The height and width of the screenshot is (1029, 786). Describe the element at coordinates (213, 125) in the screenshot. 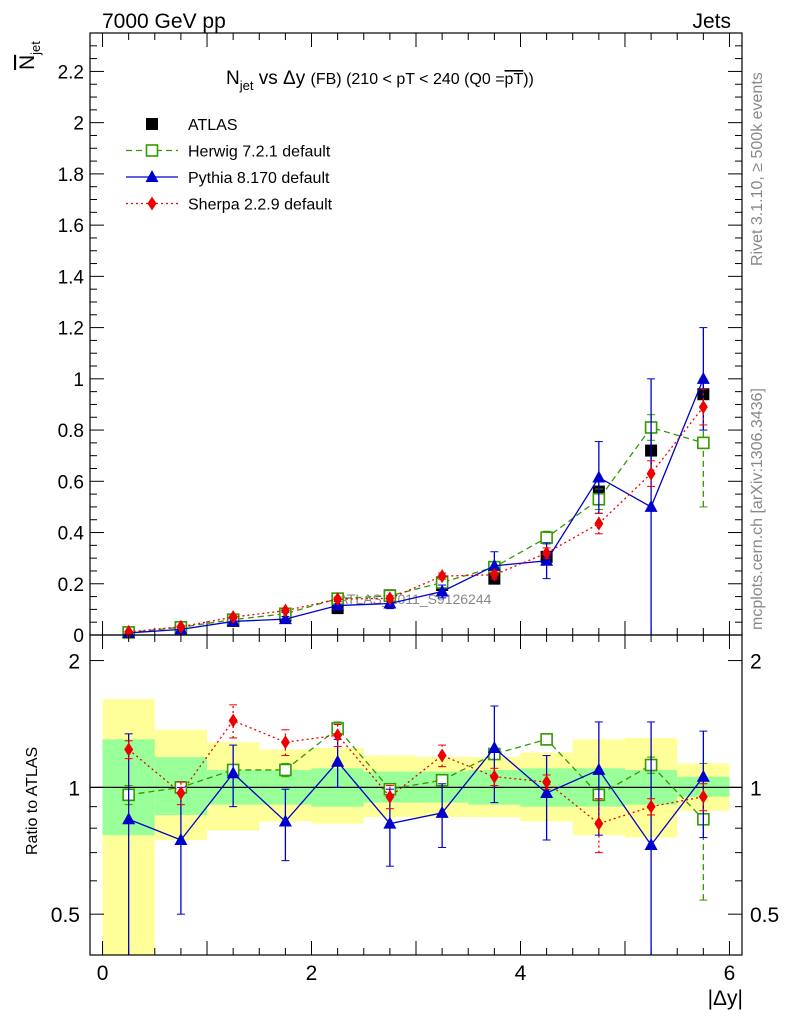

I see `legend-label: ATLAS` at that location.